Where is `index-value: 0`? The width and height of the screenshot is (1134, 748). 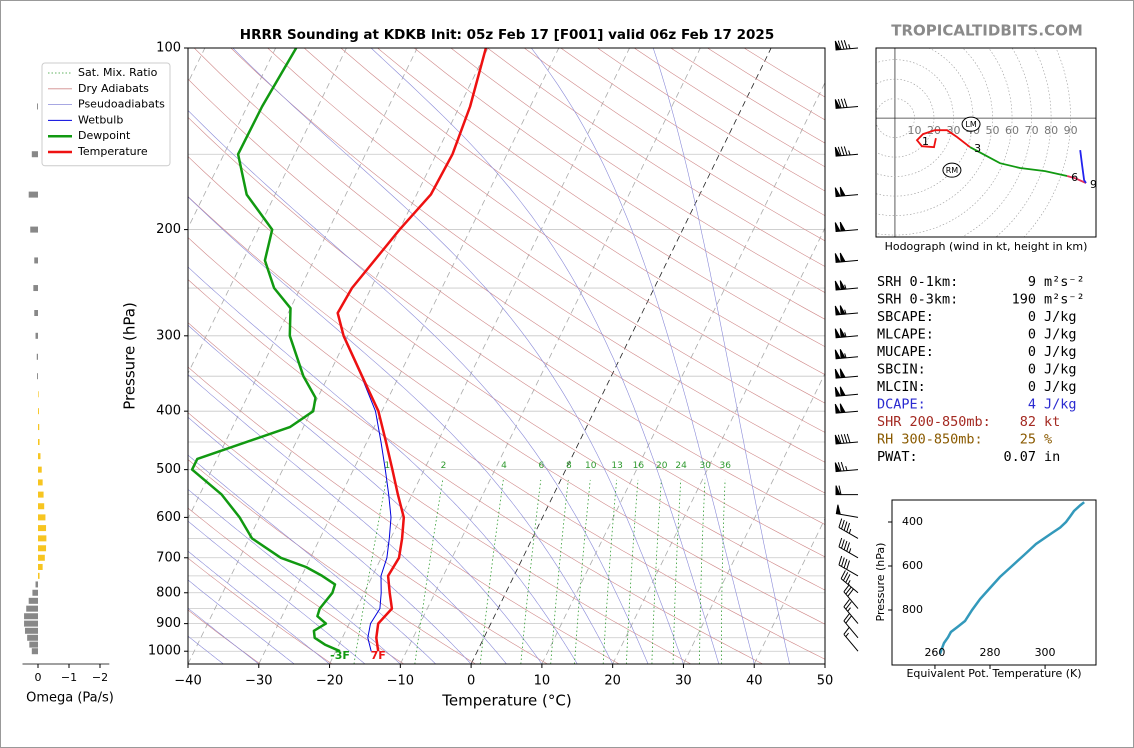
index-value: 0 is located at coordinates (1032, 370).